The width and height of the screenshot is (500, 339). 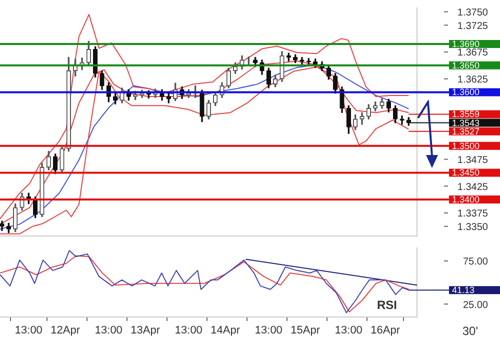 I want to click on ref-line-label: 1.3600, so click(x=466, y=92).